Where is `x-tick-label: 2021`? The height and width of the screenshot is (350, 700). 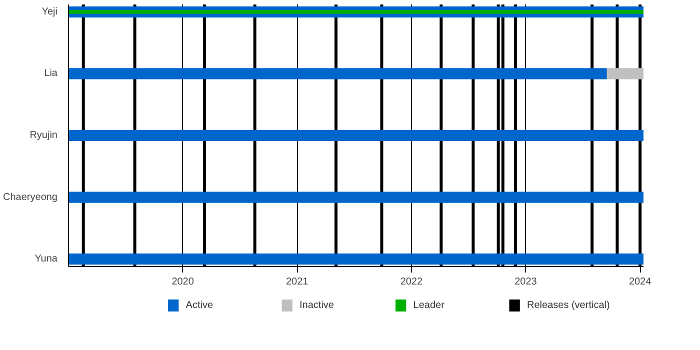
x-tick-label: 2021 is located at coordinates (297, 282).